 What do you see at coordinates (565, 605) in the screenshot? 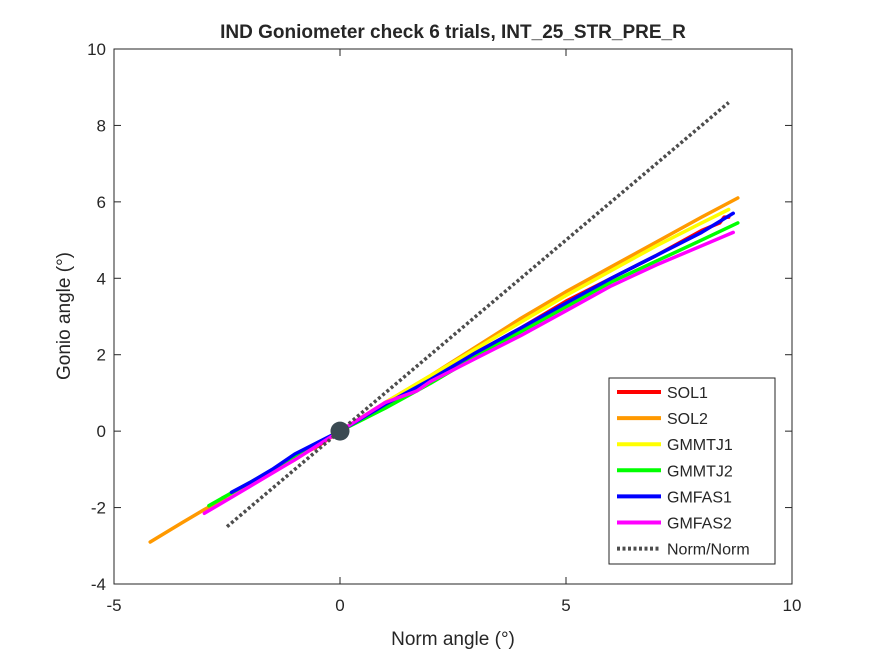
I see `x-tick-label: 5` at bounding box center [565, 605].